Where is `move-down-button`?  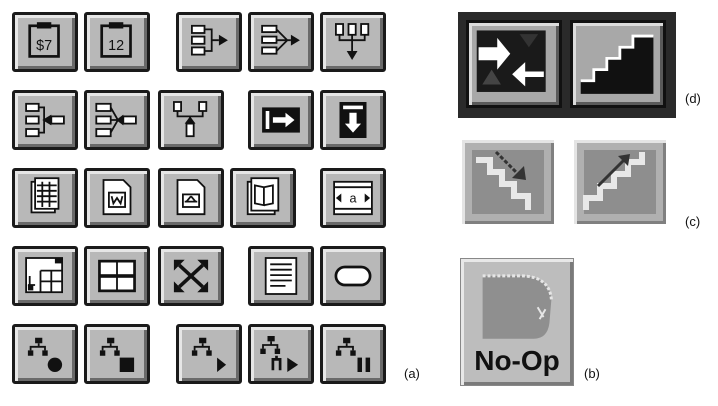
move-down-button is located at coordinates (353, 120).